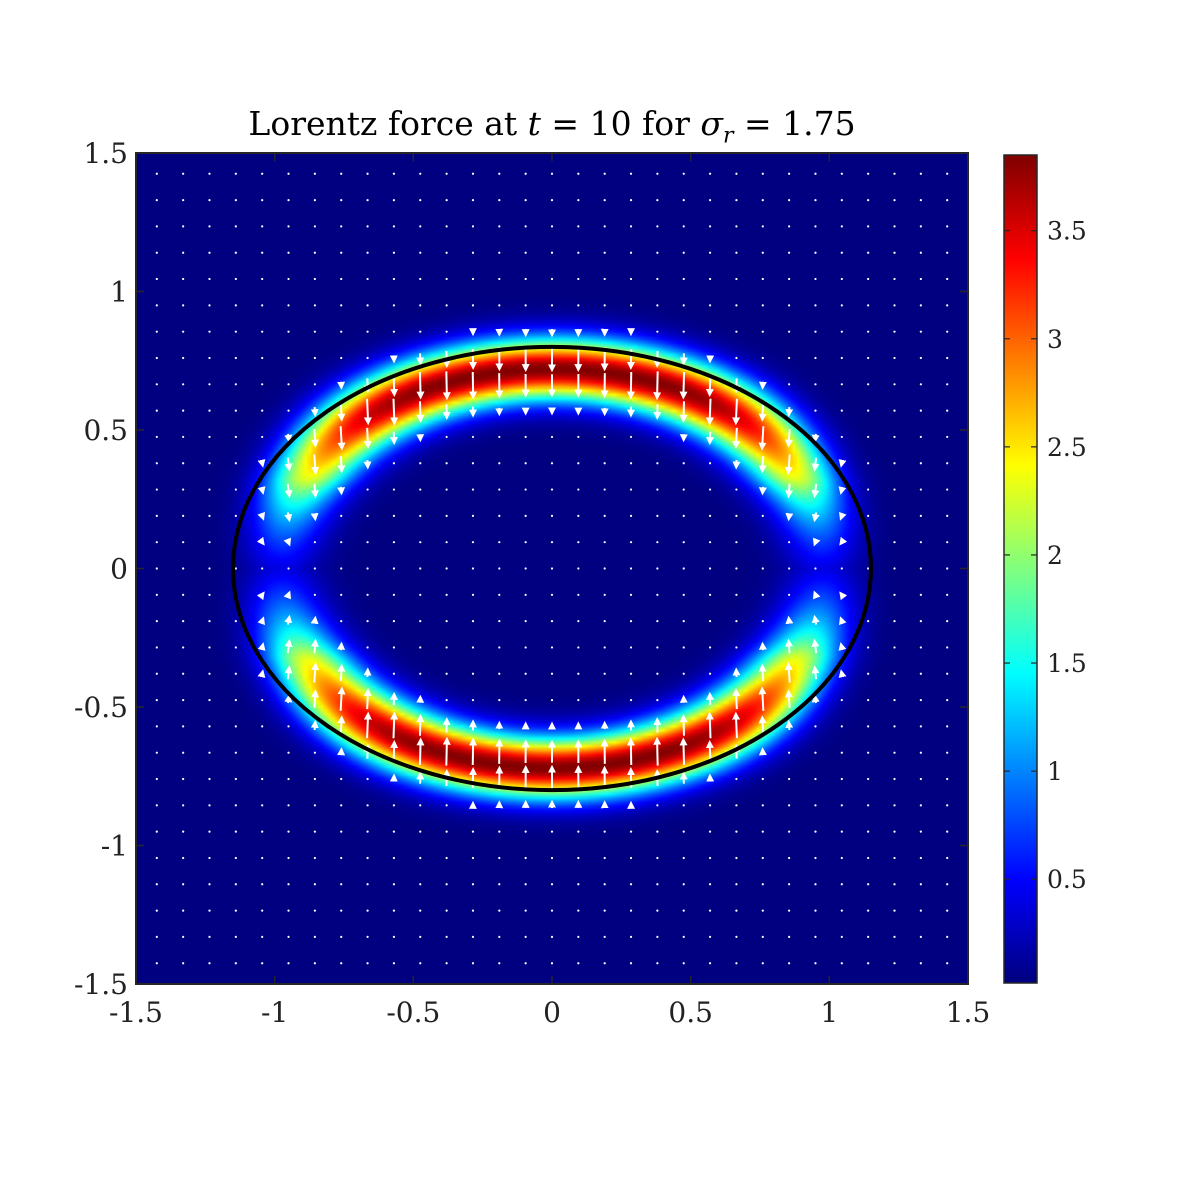  What do you see at coordinates (552, 126) in the screenshot?
I see `chart-title: Lorentz force at t = 10 for σr = 1.75` at bounding box center [552, 126].